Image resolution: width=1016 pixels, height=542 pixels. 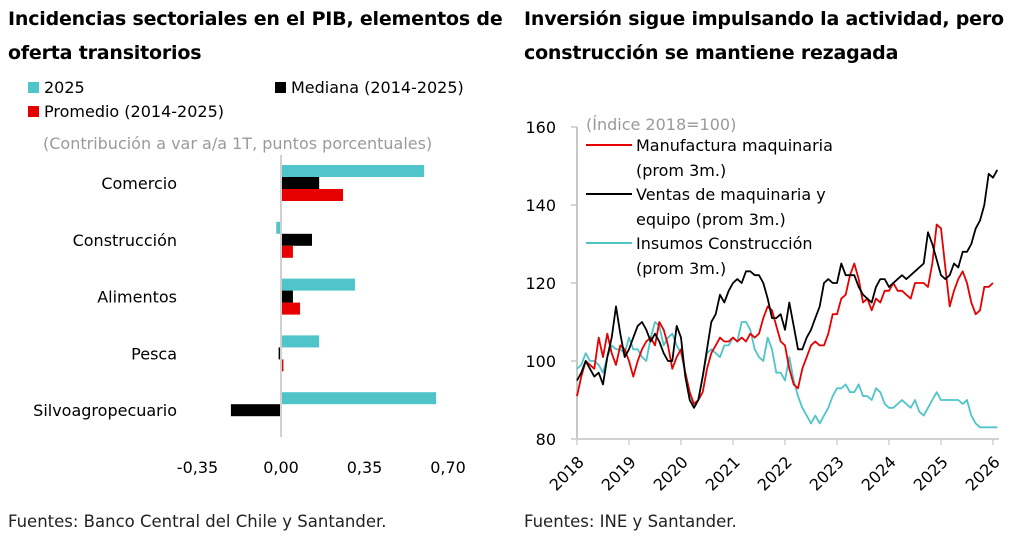 What do you see at coordinates (448, 467) in the screenshot?
I see `x-tick-label: 0,70` at bounding box center [448, 467].